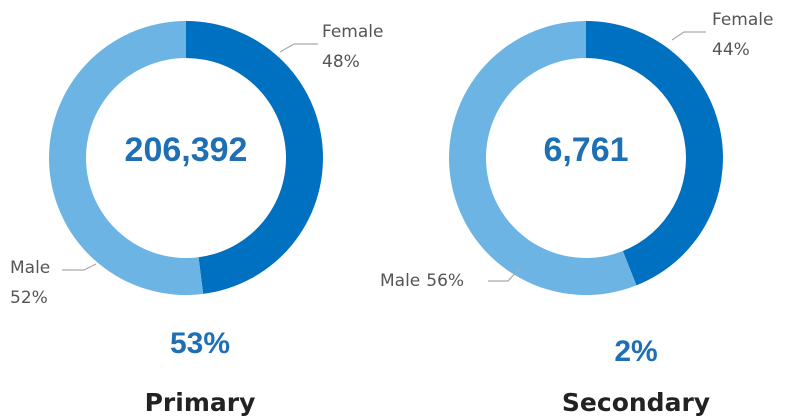 Image resolution: width=788 pixels, height=419 pixels. I want to click on segment-label: Male 56%, so click(422, 281).